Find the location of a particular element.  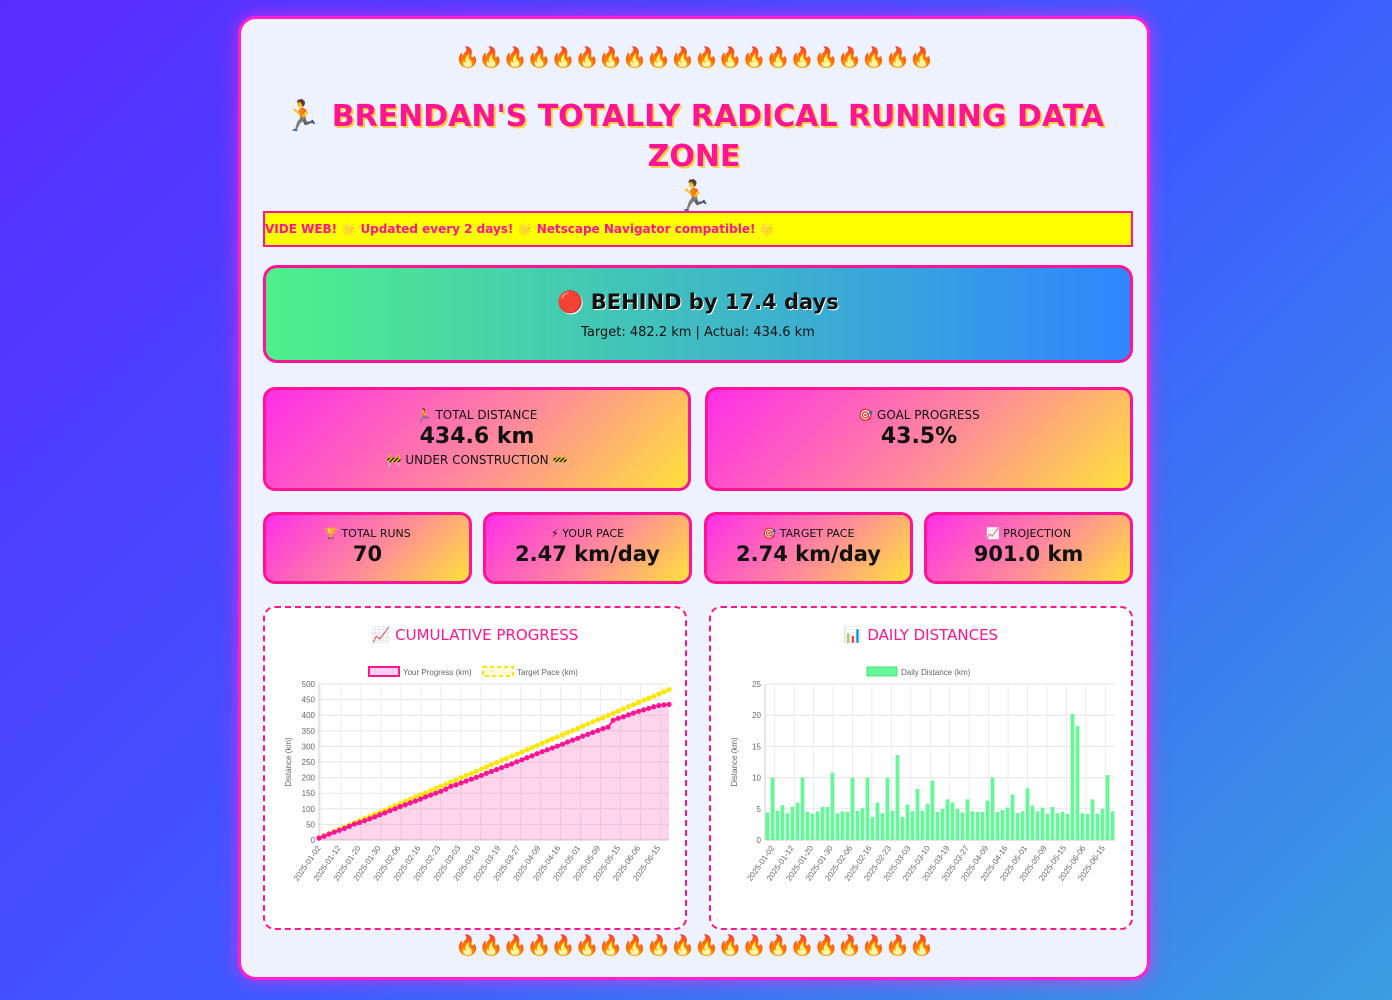

legend-label-daily: Daily Distance (km) is located at coordinates (936, 672).